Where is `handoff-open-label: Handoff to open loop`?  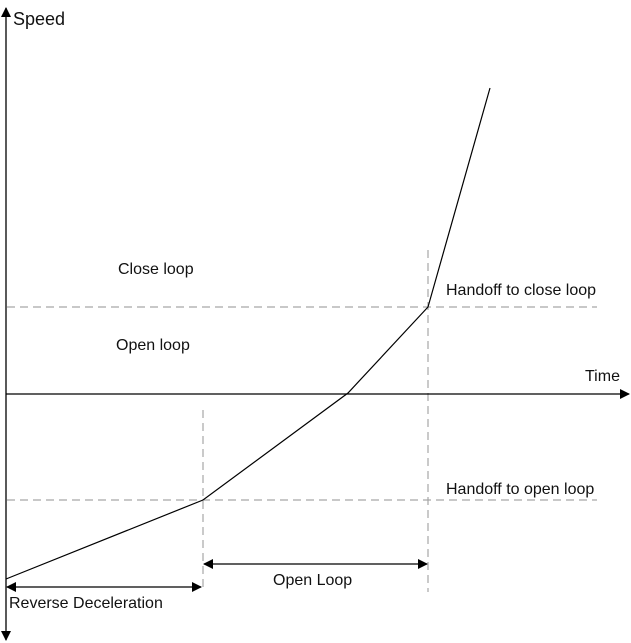 handoff-open-label: Handoff to open loop is located at coordinates (520, 489).